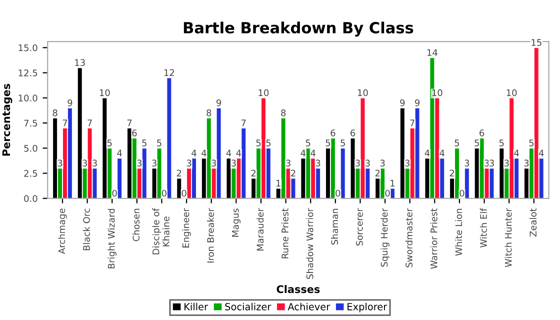  I want to click on y-axis-title: Percentages, so click(7, 120).